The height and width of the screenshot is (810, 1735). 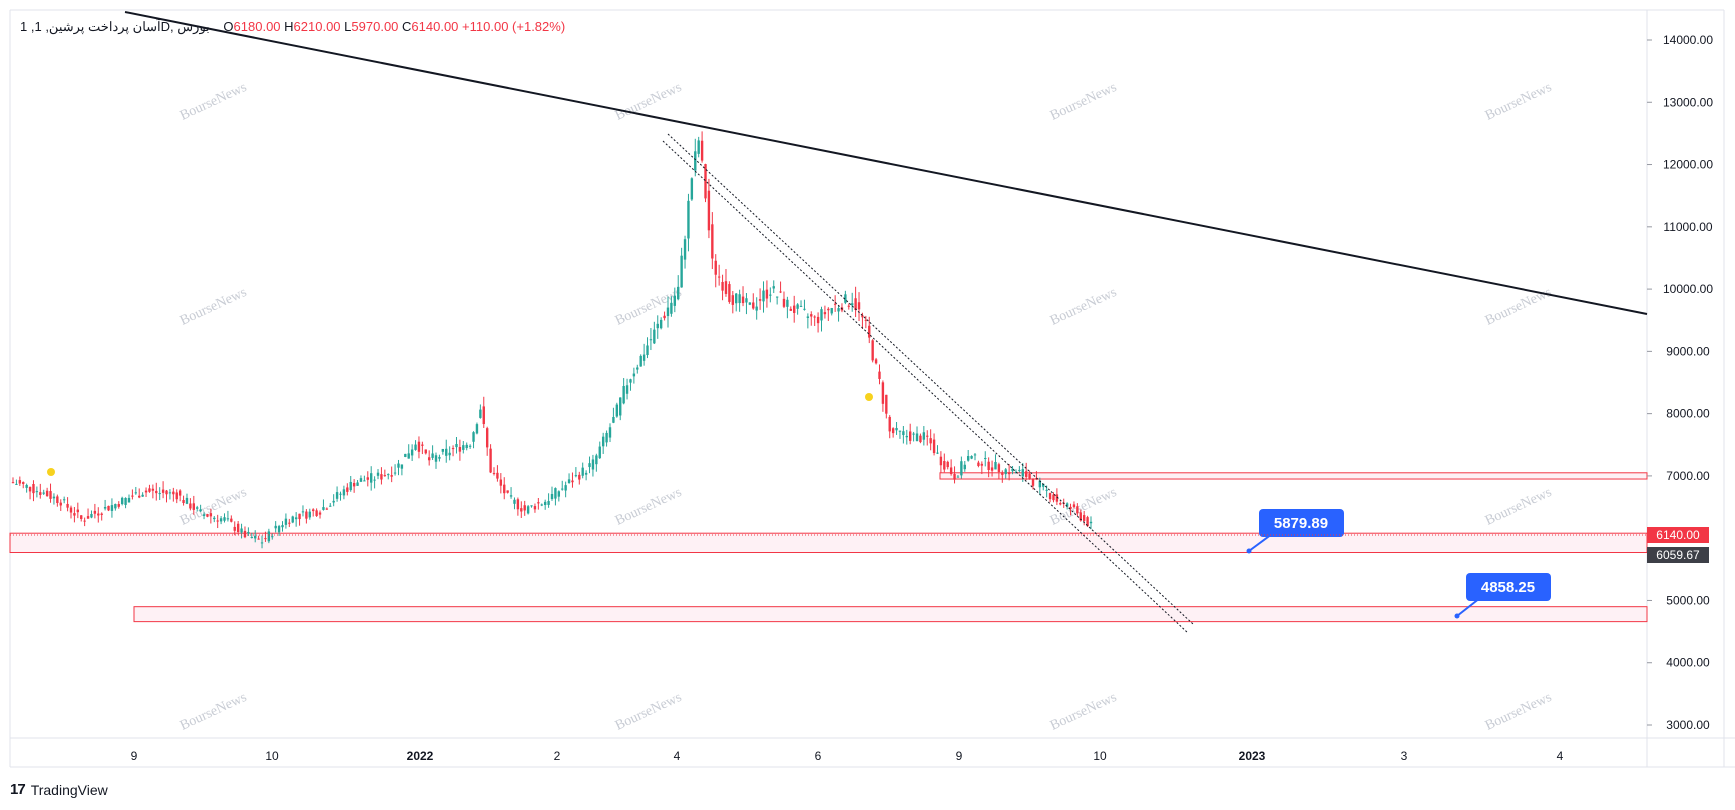 I want to click on tradingview-branding: 17 TradingView, so click(x=59, y=789).